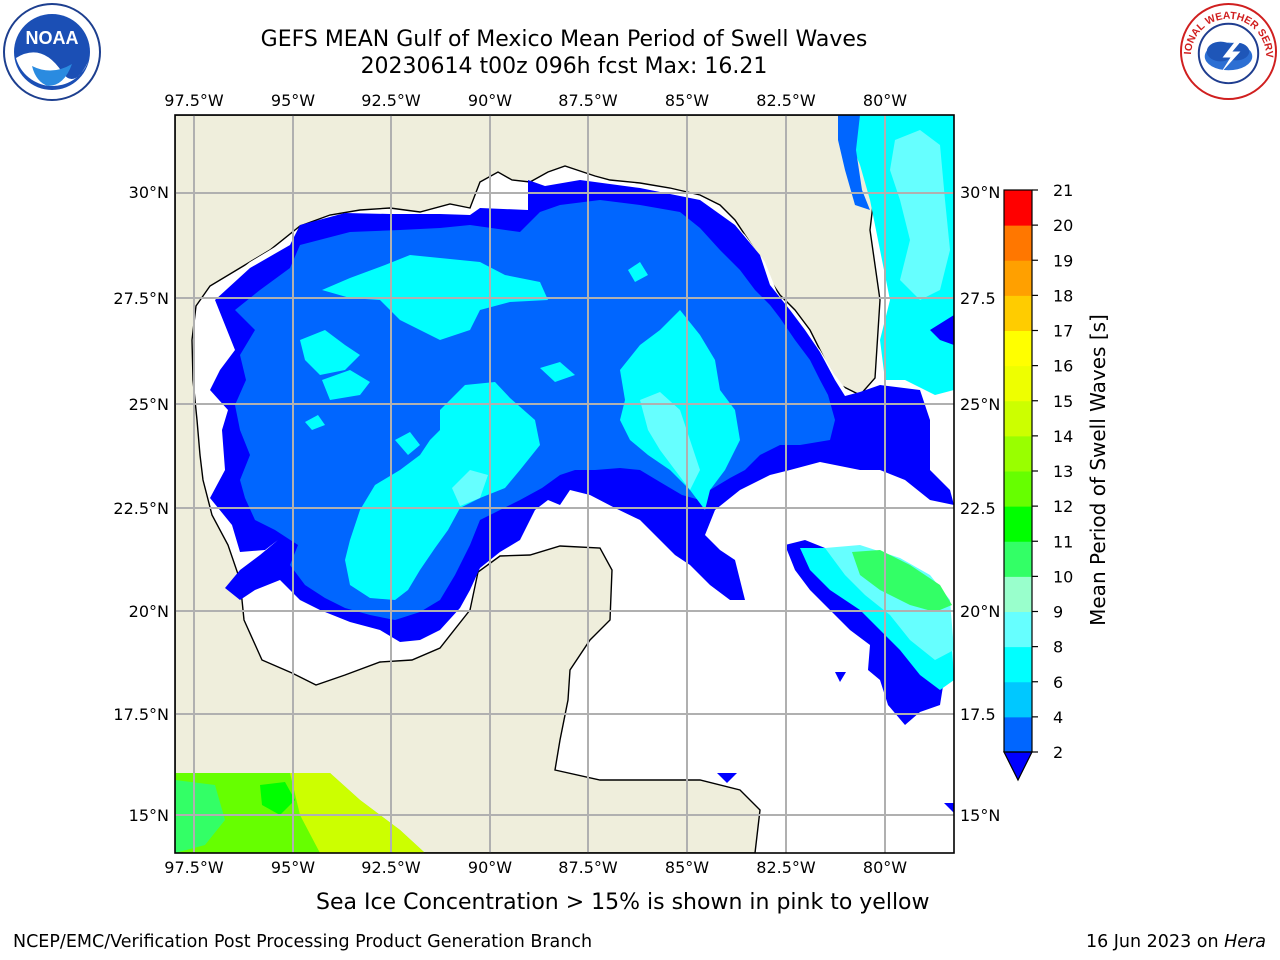  I want to click on host-name: Hera, so click(1245, 942).